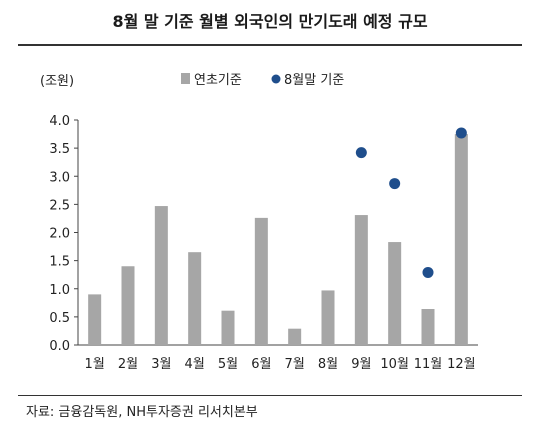 This screenshot has width=540, height=427. Describe the element at coordinates (195, 364) in the screenshot. I see `x-tick-label: 4월` at that location.